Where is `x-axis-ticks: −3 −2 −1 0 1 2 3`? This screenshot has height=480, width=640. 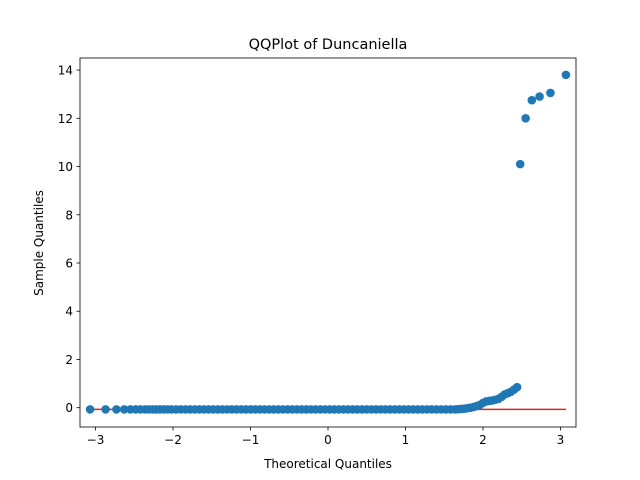
x-axis-ticks: −3 −2 −1 0 1 2 3 is located at coordinates (326, 437).